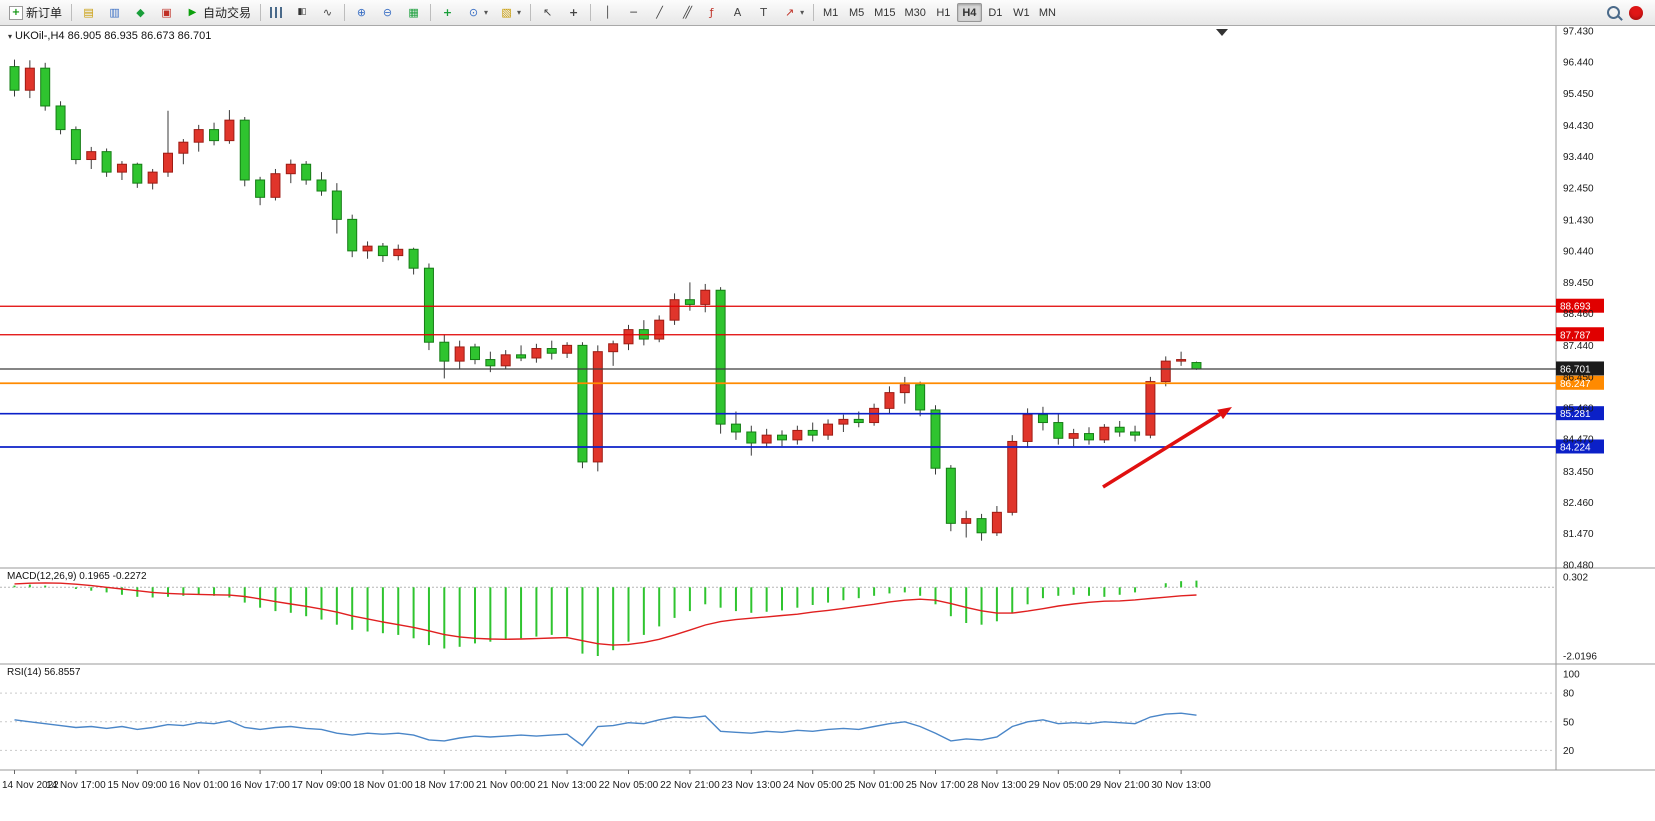 The image size is (1655, 821). I want to click on timeframe-m5-button: M5, so click(856, 12).